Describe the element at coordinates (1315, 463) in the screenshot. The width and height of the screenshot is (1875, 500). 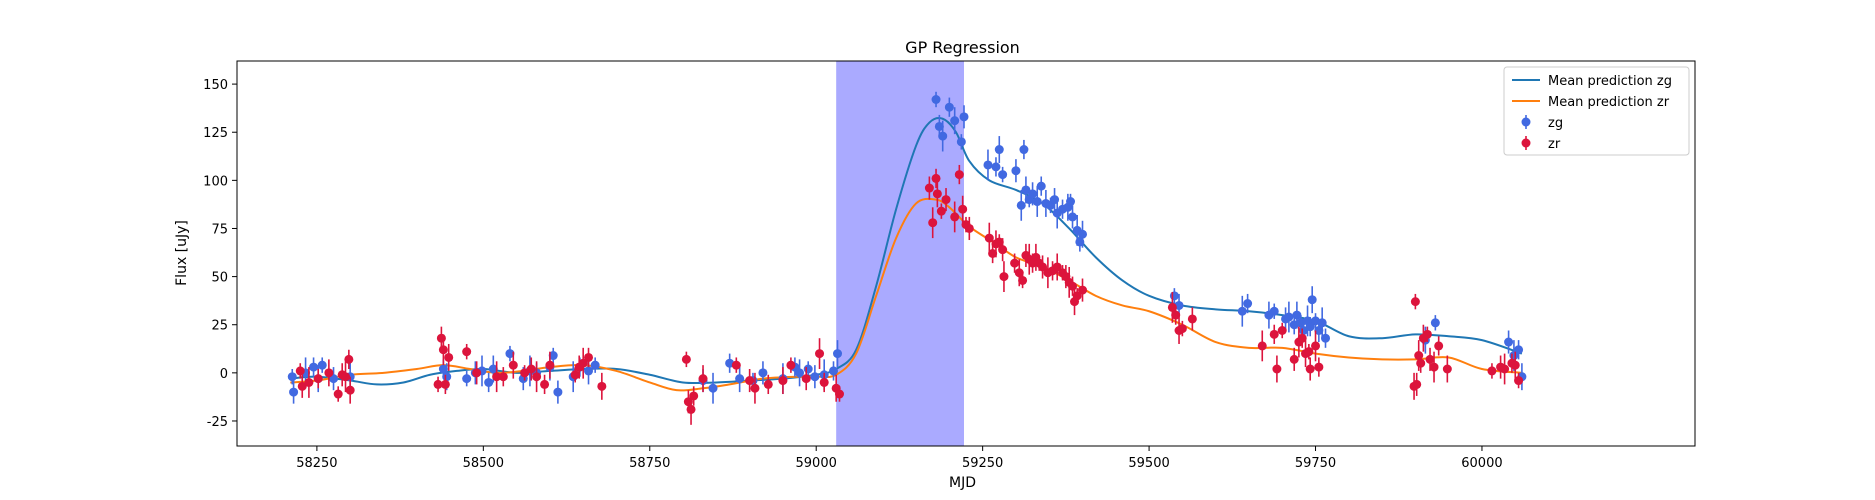
I see `x-tick-label: 59750` at that location.